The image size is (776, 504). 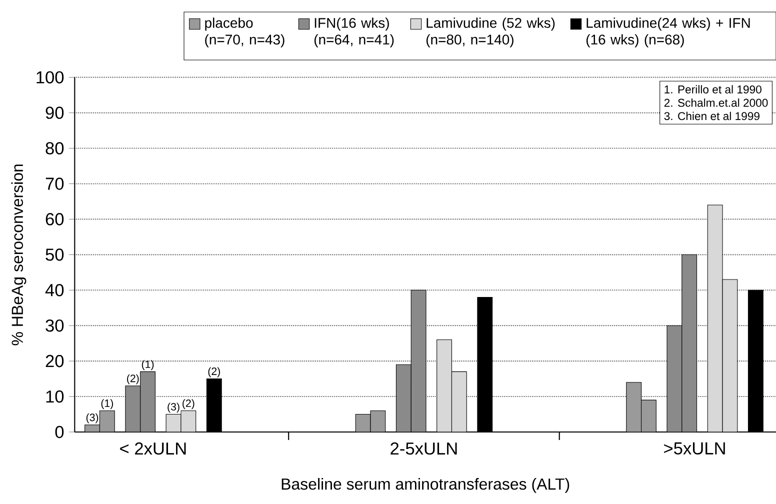 What do you see at coordinates (55, 219) in the screenshot?
I see `y-tick-label: 60` at bounding box center [55, 219].